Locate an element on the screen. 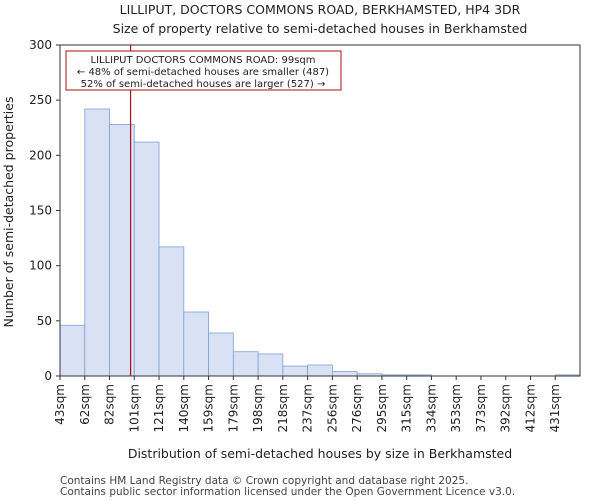 This screenshot has height=500, width=600. y-tick-label: 300 is located at coordinates (40, 45).